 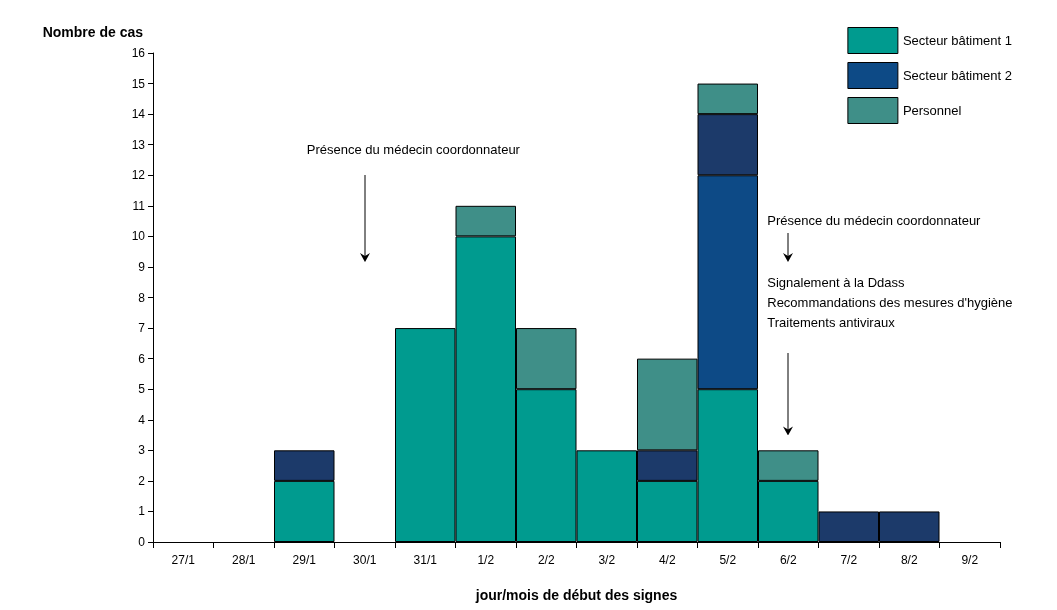 I want to click on x-tick-label: 5/2, so click(x=728, y=560).